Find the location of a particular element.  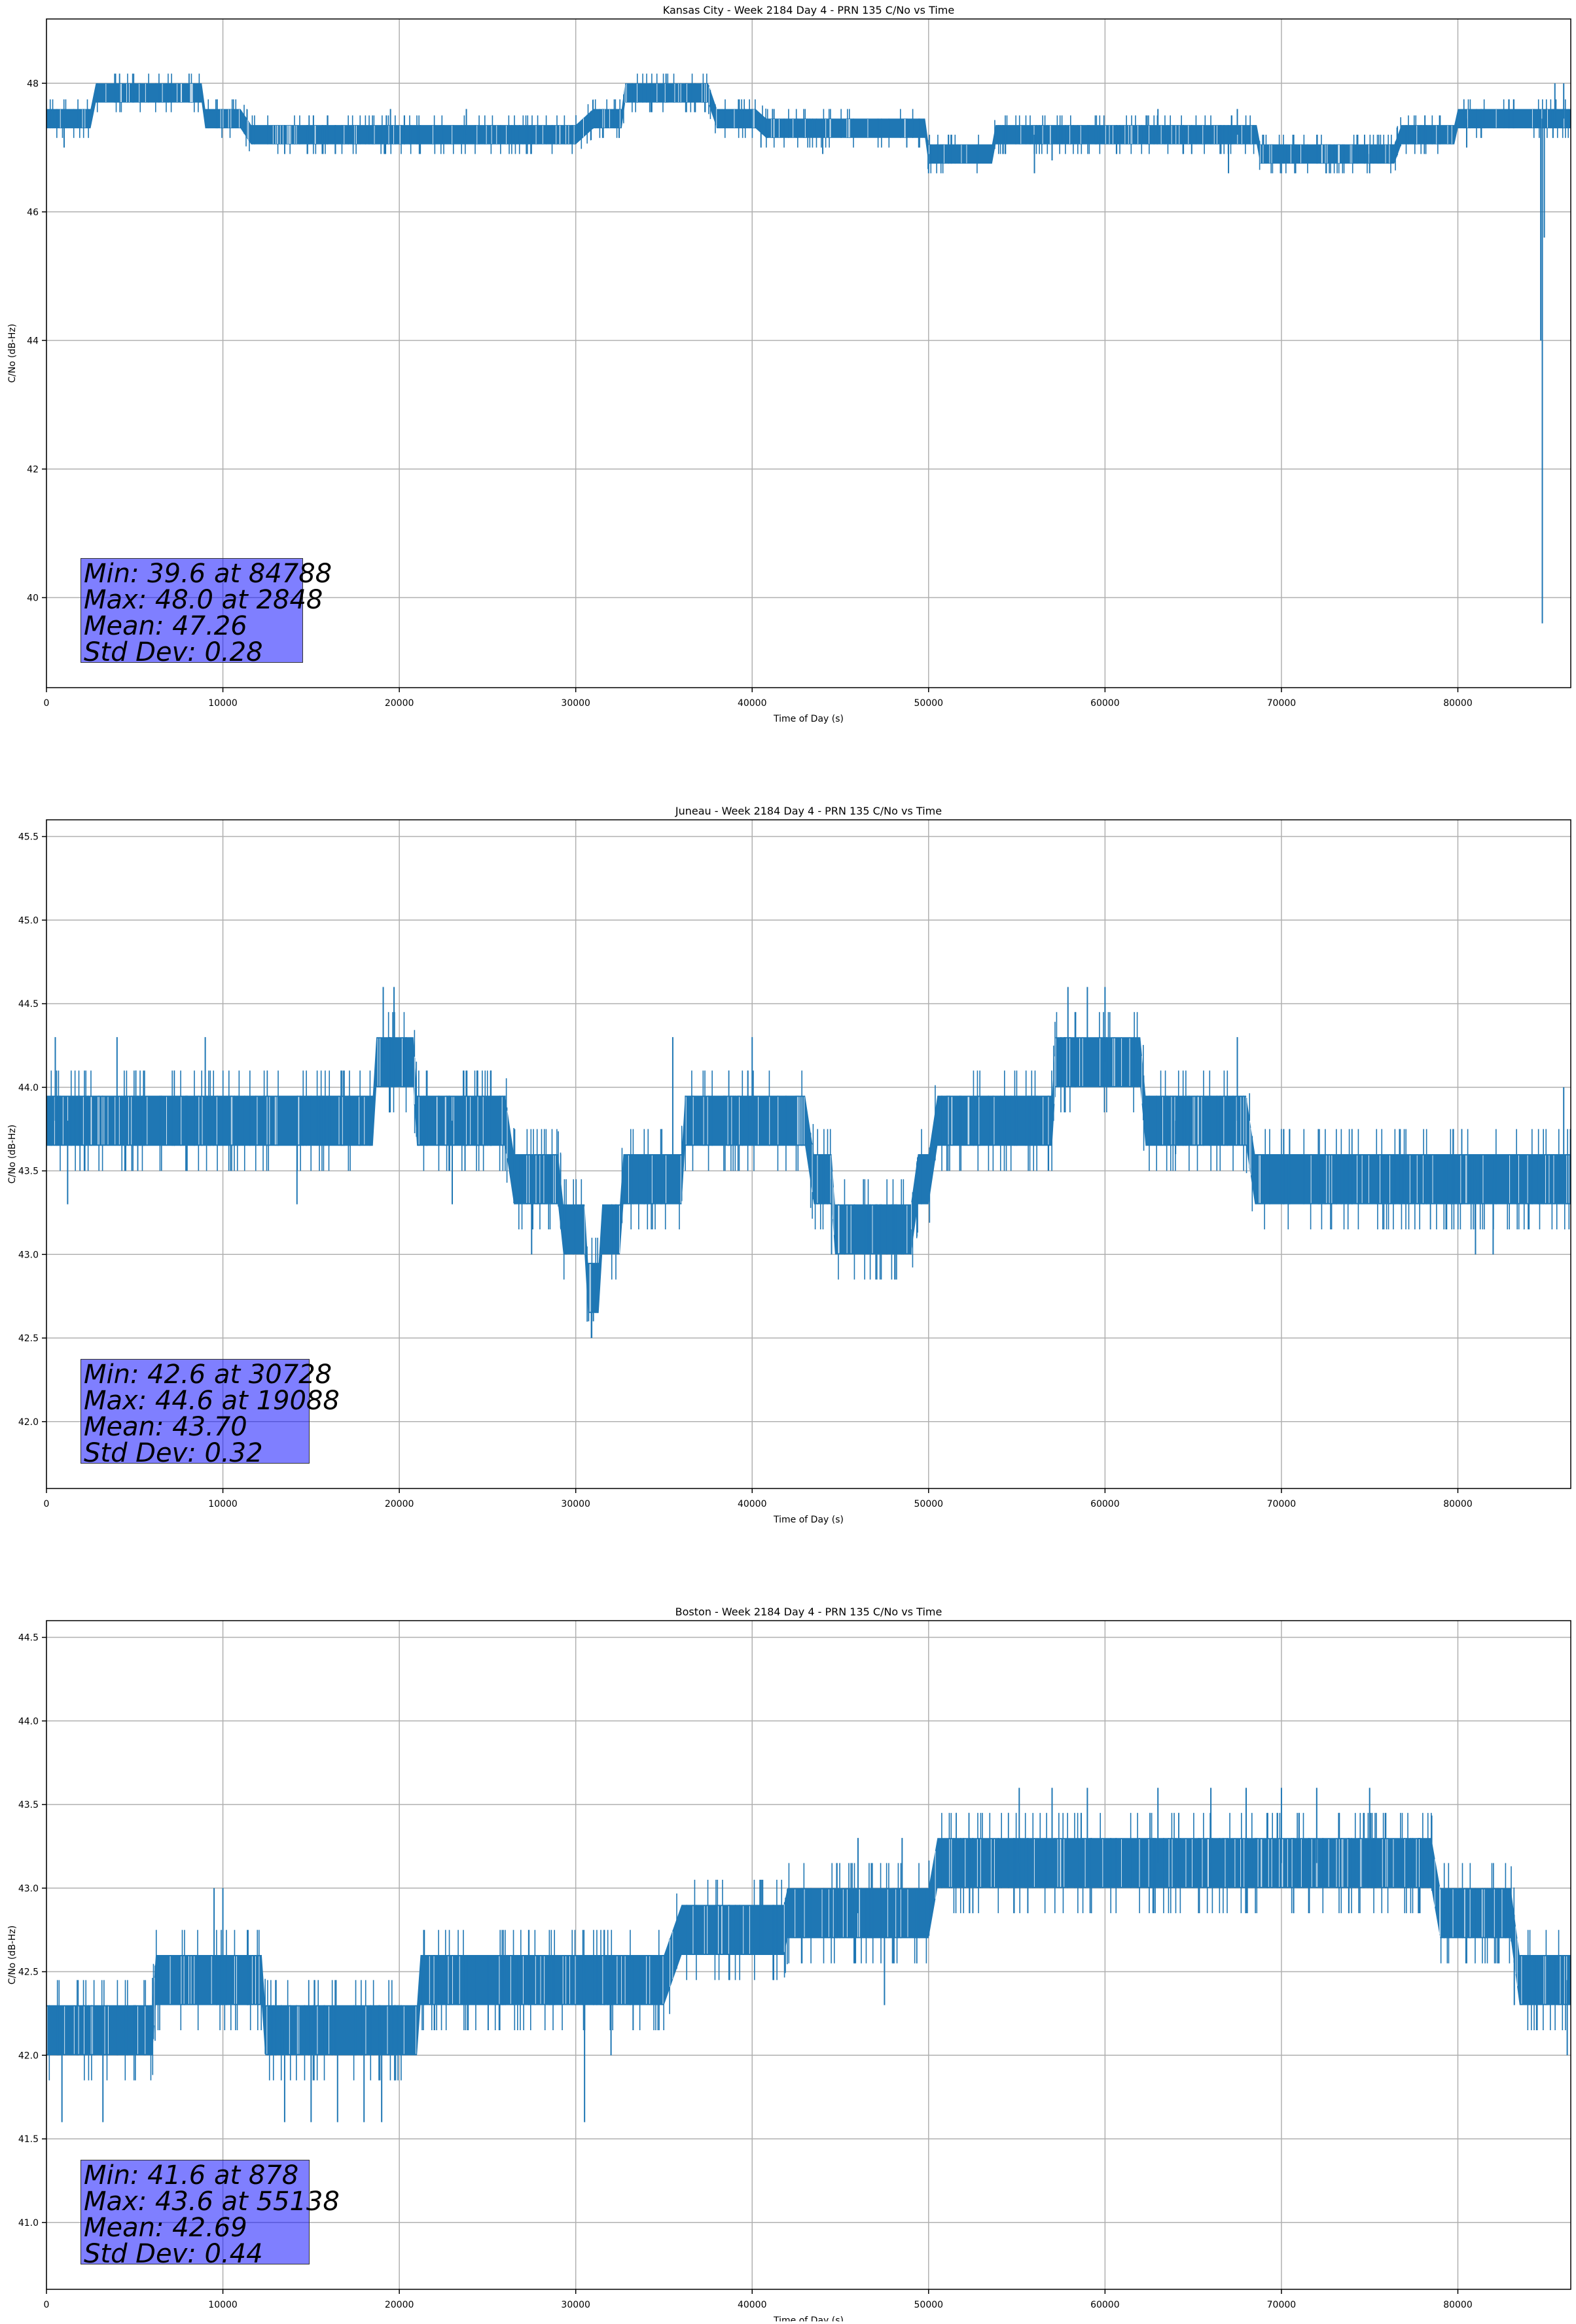

stat-mean: Mean: 42.69 is located at coordinates (165, 2228).